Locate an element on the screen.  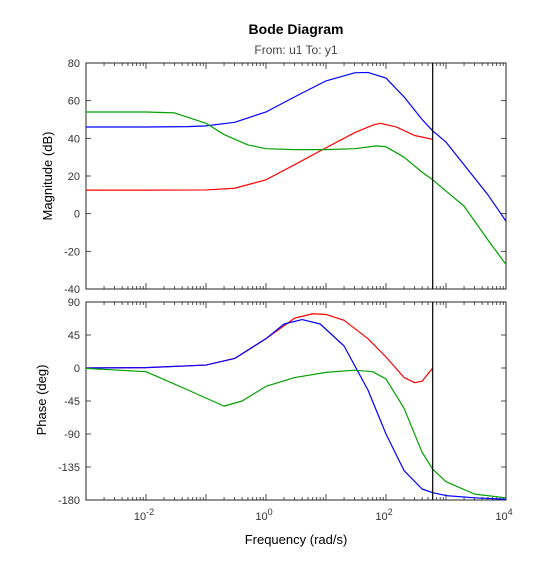
phase-y-tick-label: -90 is located at coordinates (72, 435).